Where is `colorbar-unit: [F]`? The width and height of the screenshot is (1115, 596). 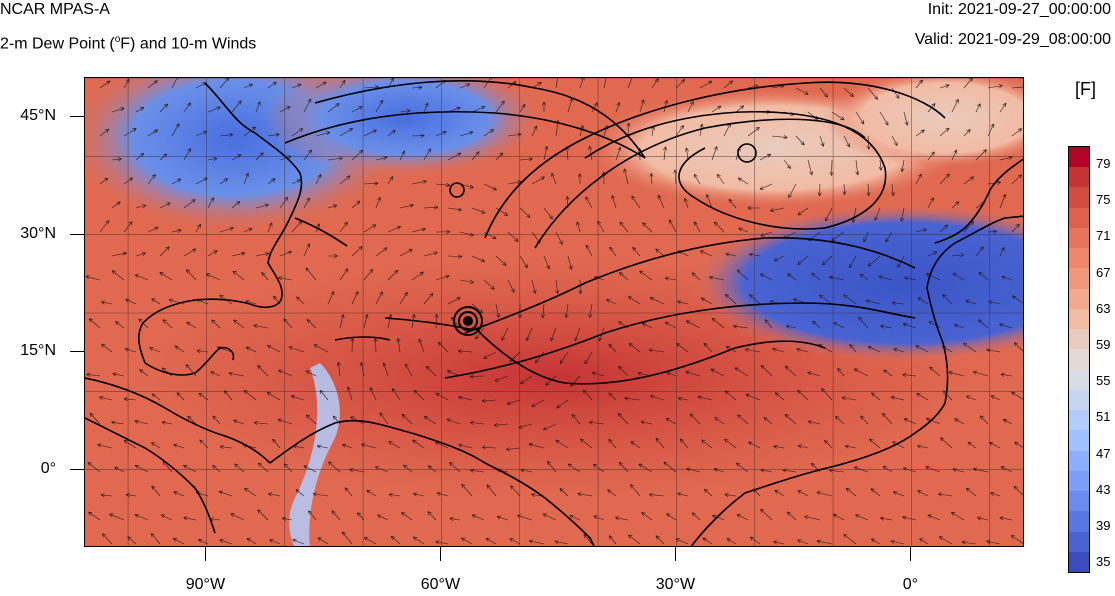 colorbar-unit: [F] is located at coordinates (1085, 89).